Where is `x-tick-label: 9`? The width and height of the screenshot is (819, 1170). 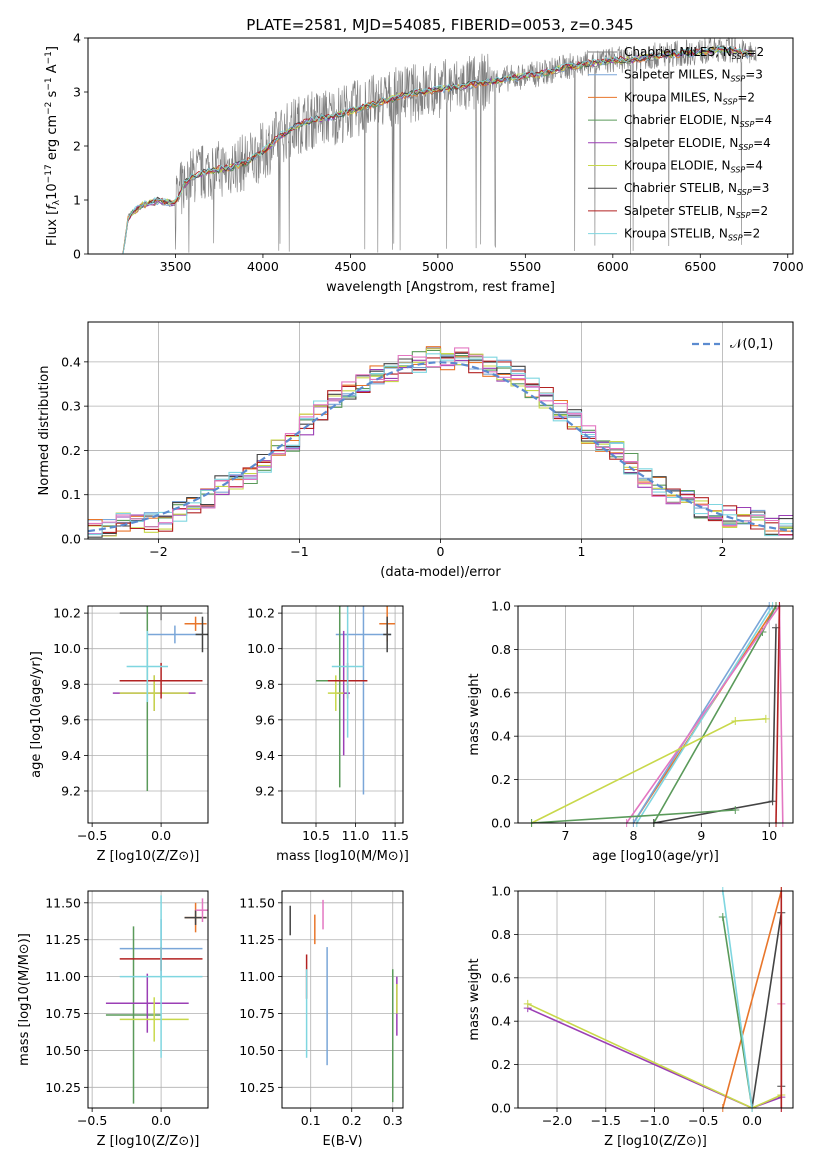
x-tick-label: 9 is located at coordinates (701, 835).